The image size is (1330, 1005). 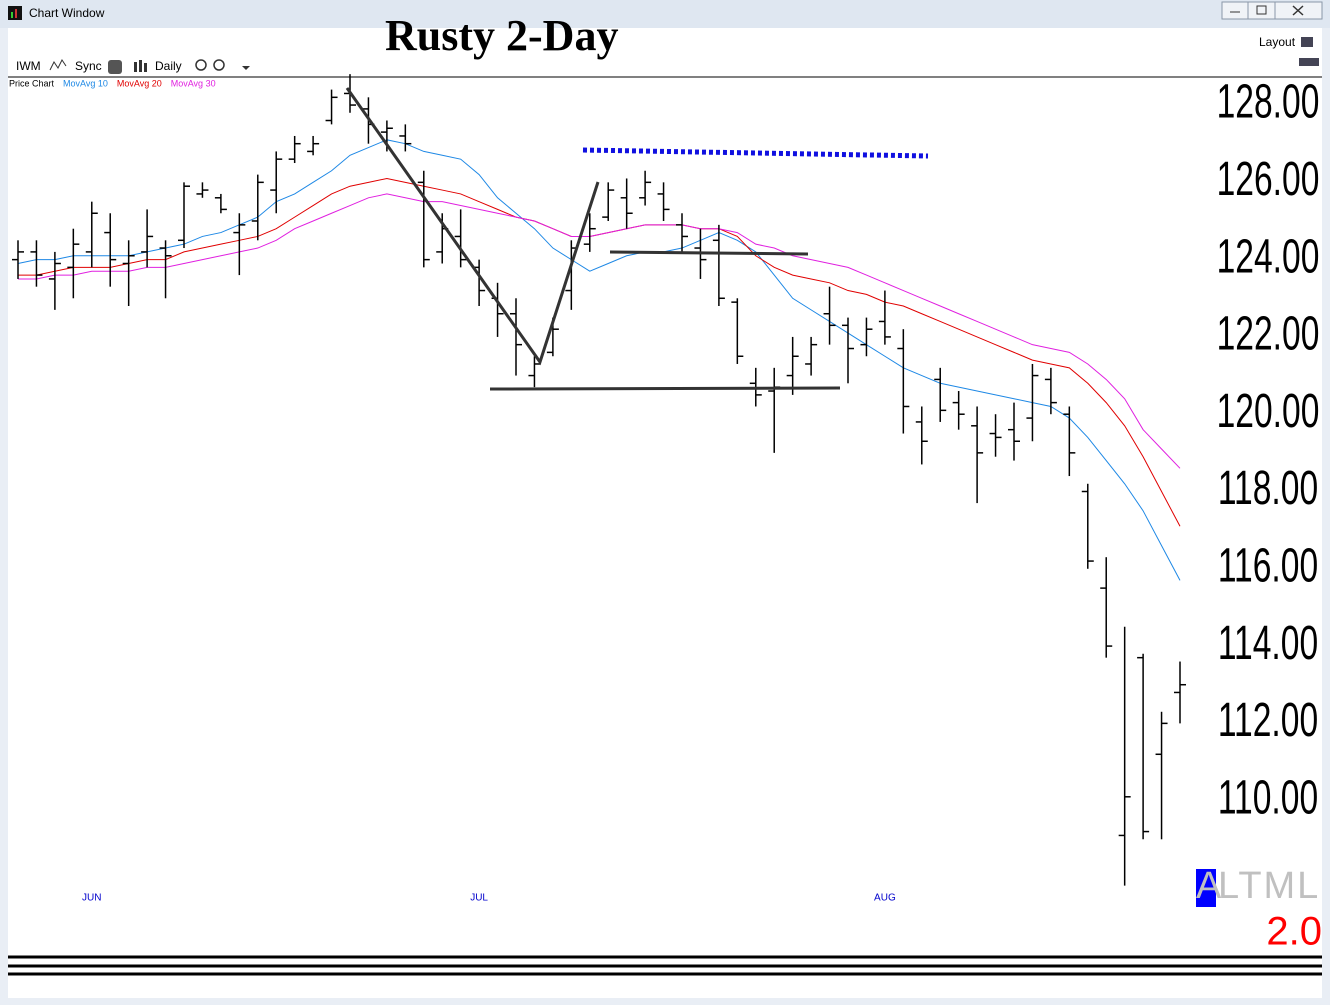 What do you see at coordinates (168, 66) in the screenshot?
I see `period-select: Daily` at bounding box center [168, 66].